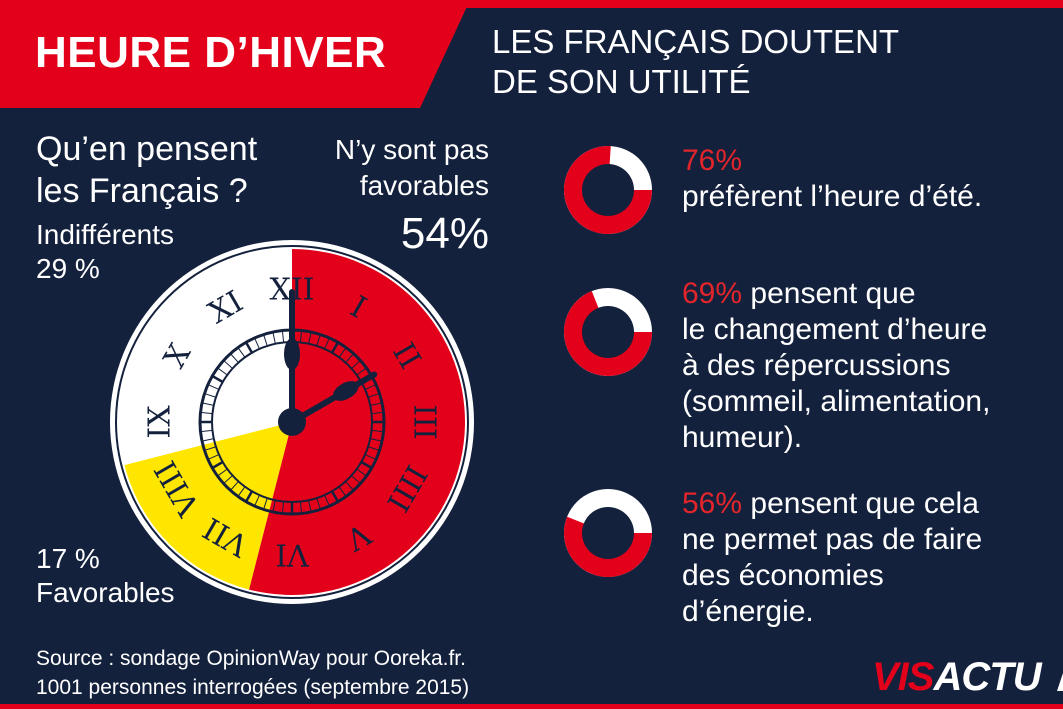  What do you see at coordinates (748, 611) in the screenshot?
I see `stat-3-line-3: d’énergie.` at bounding box center [748, 611].